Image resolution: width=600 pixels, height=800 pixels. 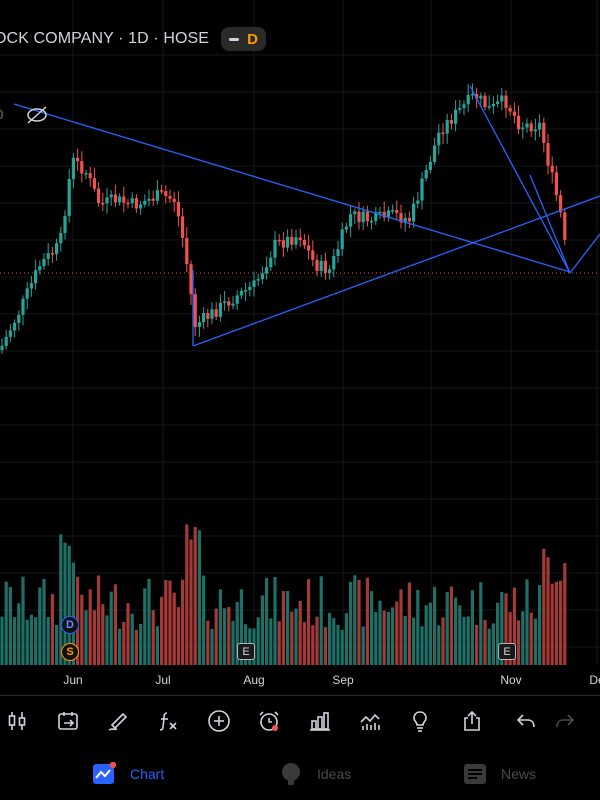 What do you see at coordinates (550, 224) in the screenshot?
I see `trend-line` at bounding box center [550, 224].